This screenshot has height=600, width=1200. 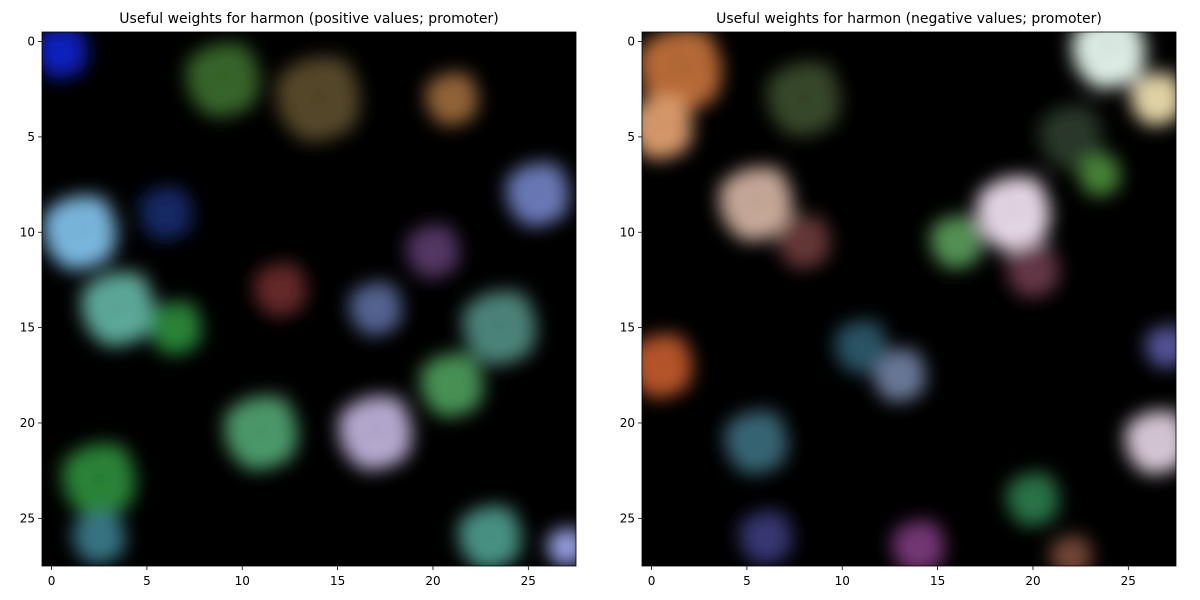 I want to click on y-tick-label-15: 15, so click(x=27, y=328).